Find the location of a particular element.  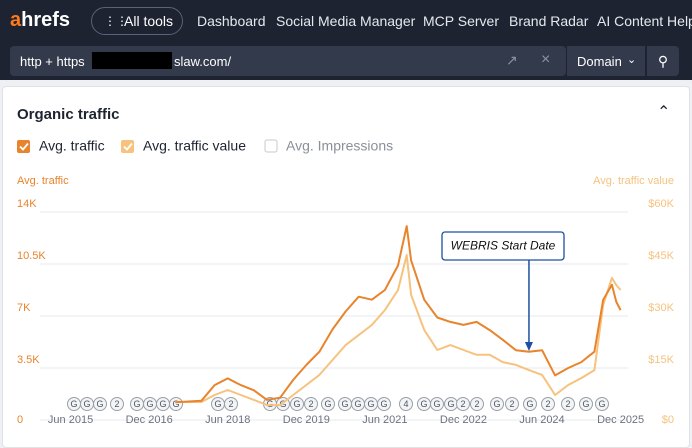

logo: ahrefs is located at coordinates (40, 20).